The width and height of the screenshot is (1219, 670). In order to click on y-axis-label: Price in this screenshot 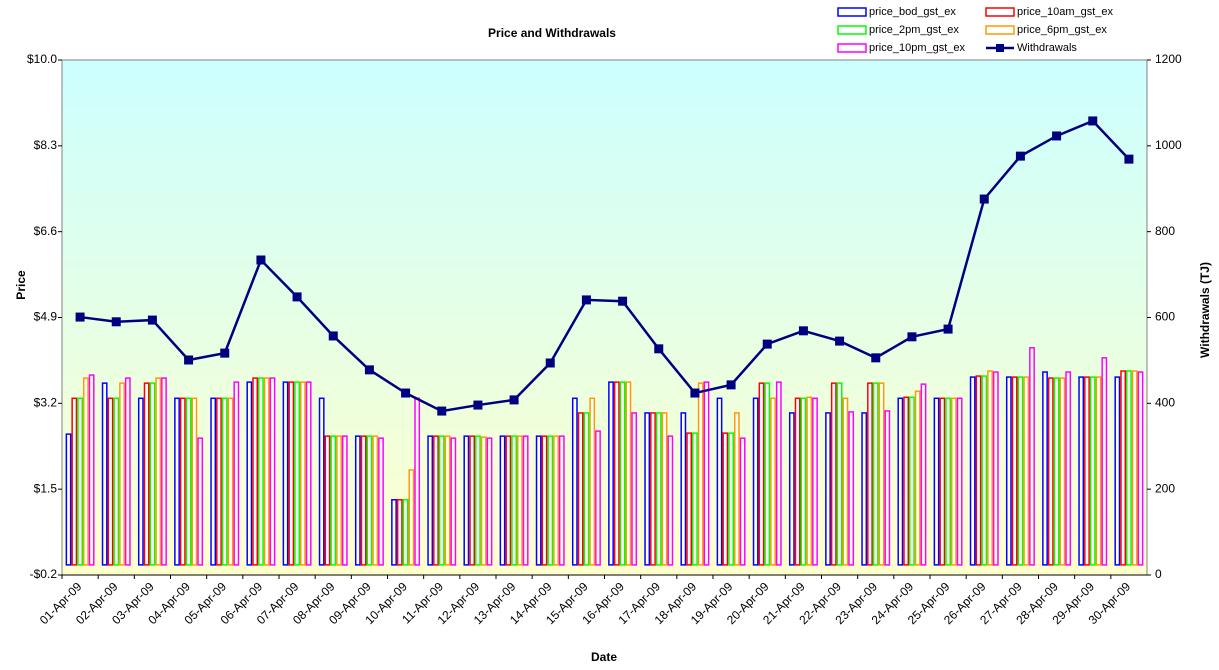, I will do `click(21, 285)`.